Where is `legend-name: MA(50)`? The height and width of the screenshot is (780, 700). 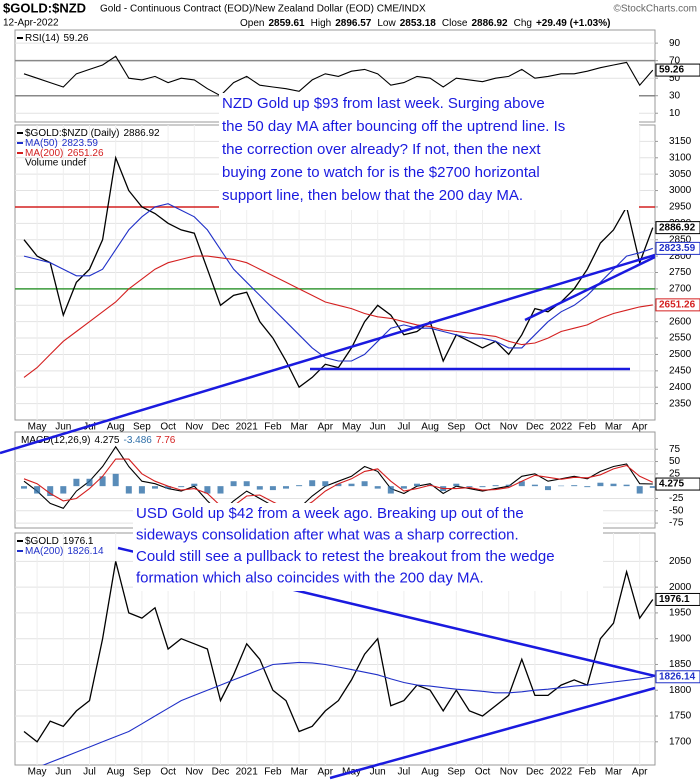
legend-name: MA(50) is located at coordinates (41, 143).